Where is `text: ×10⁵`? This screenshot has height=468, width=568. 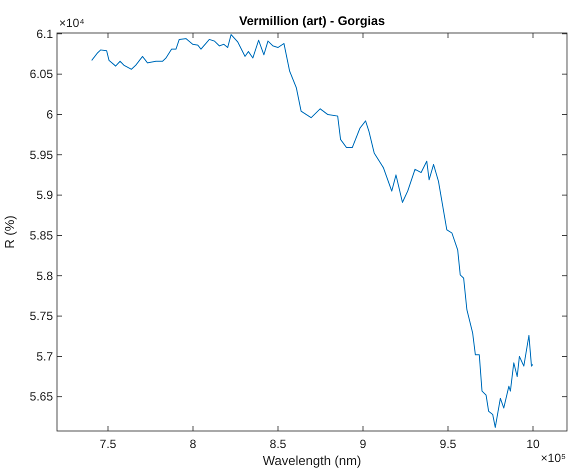
text: ×10⁵ is located at coordinates (553, 458).